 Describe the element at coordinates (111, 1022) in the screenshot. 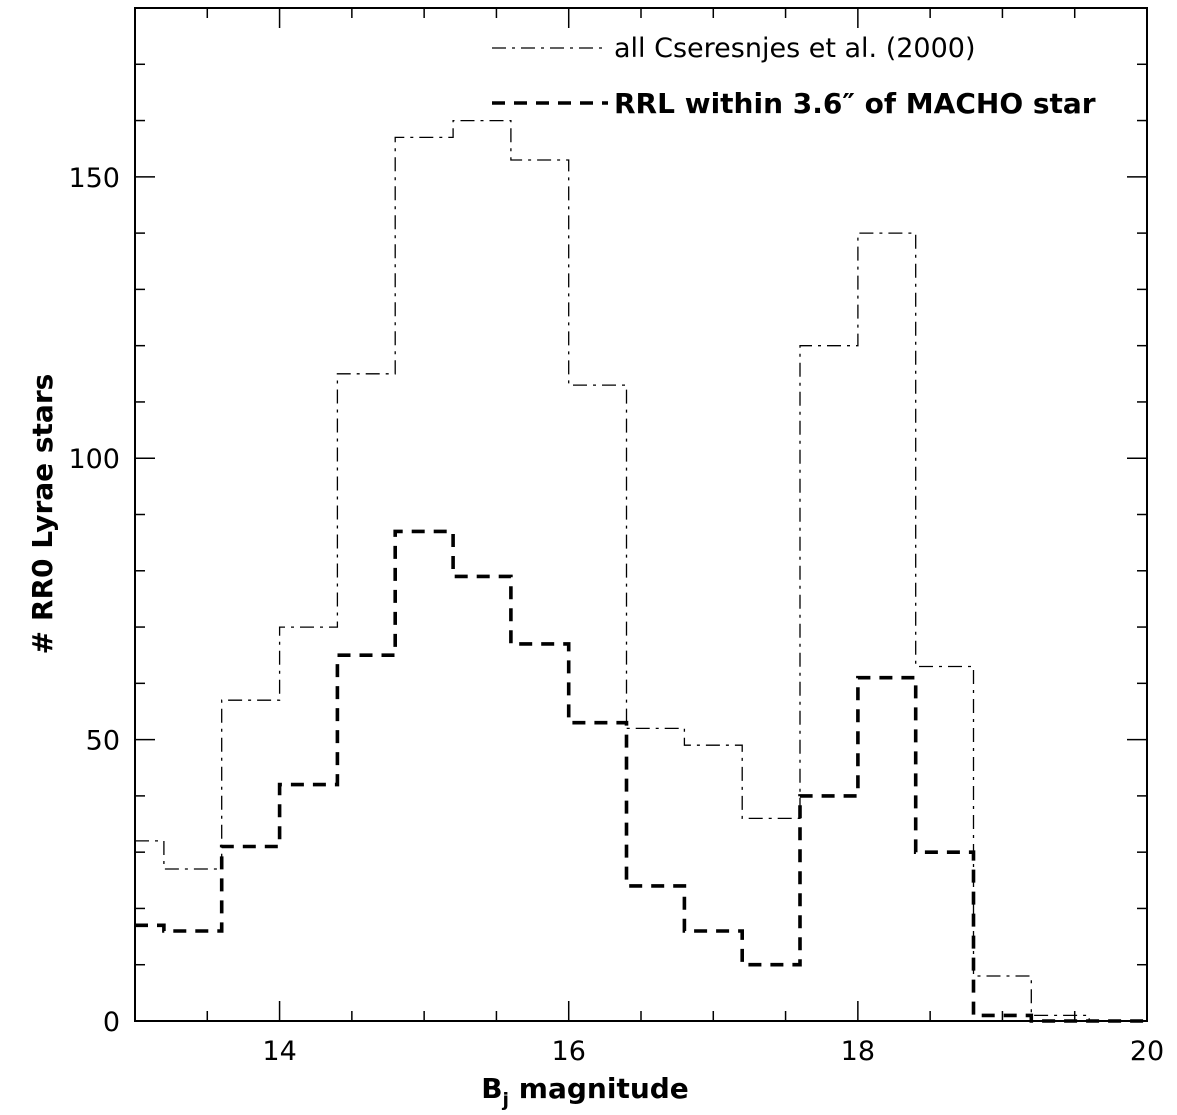

I see `y-tick-label: 0` at that location.